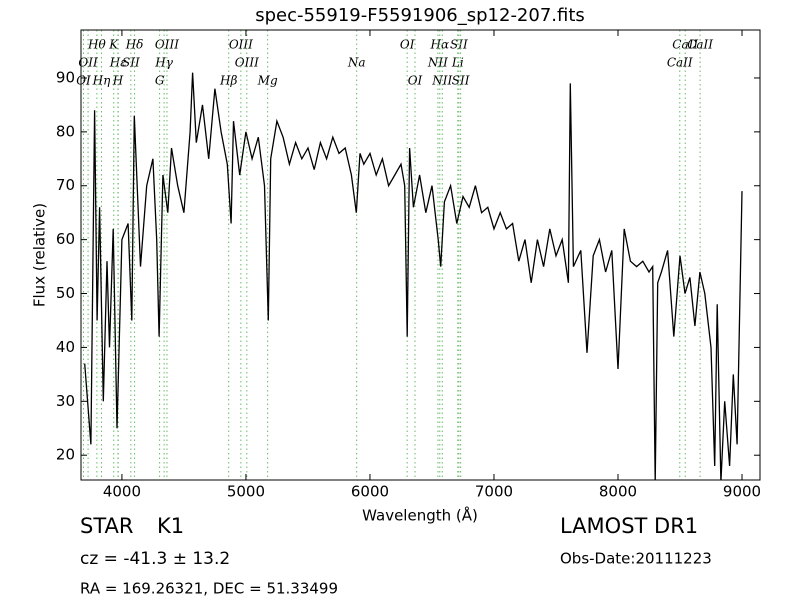  I want to click on y-tick-label: 40, so click(65, 347).